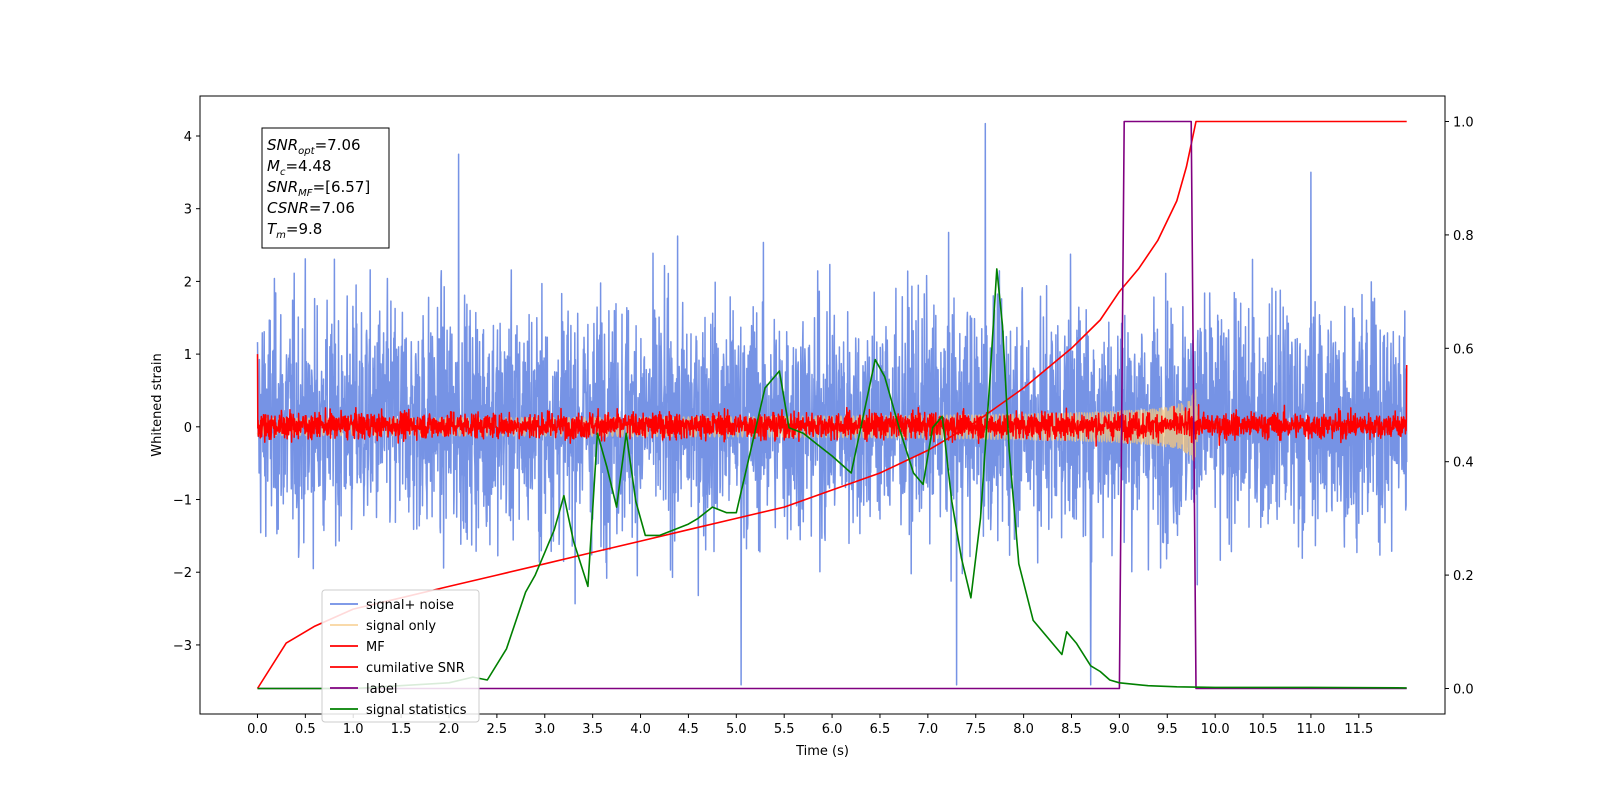 The height and width of the screenshot is (800, 1600). I want to click on y-axis-label-left: Whitened strain, so click(157, 404).